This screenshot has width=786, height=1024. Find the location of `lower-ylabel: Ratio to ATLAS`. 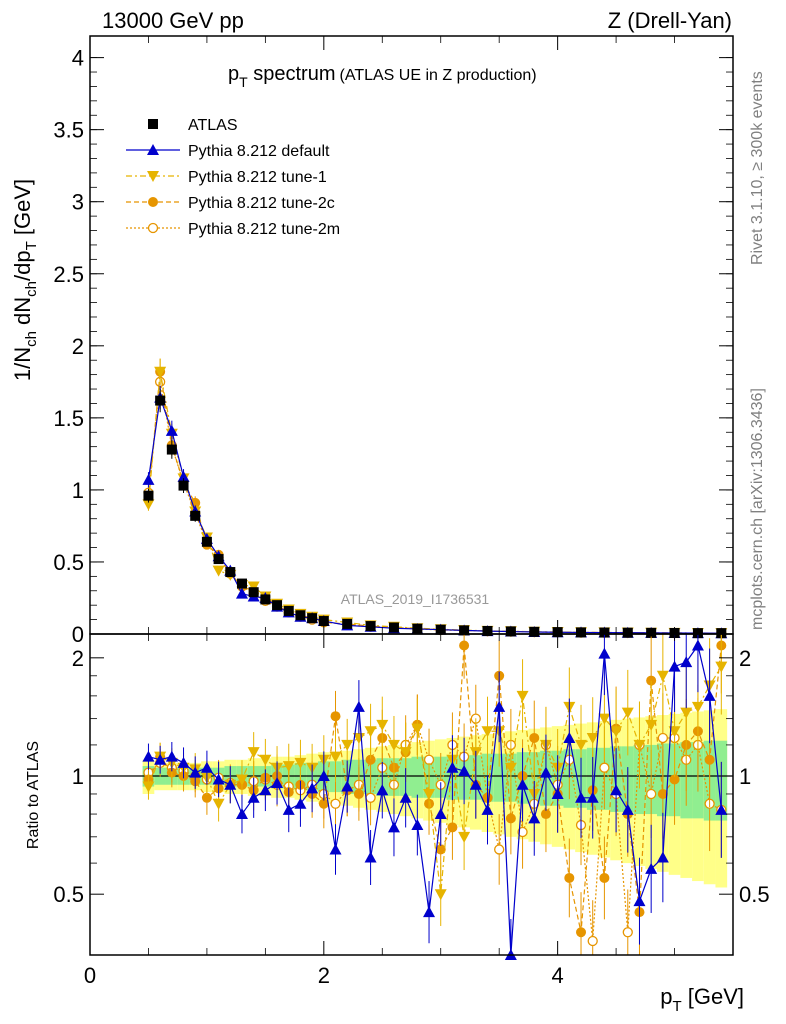

lower-ylabel: Ratio to ATLAS is located at coordinates (33, 795).